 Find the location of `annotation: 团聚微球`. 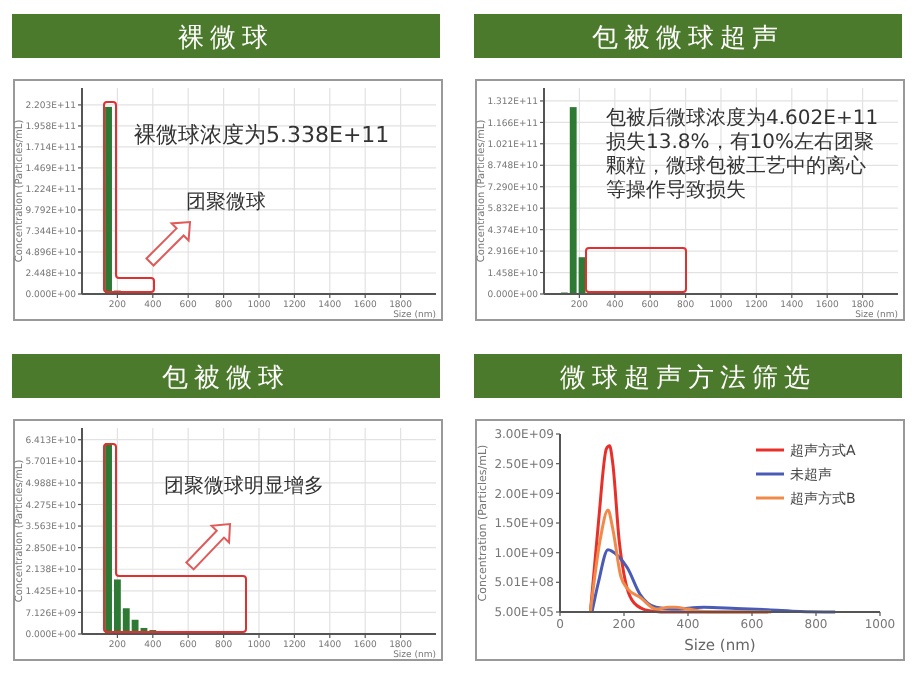

annotation: 团聚微球 is located at coordinates (226, 202).